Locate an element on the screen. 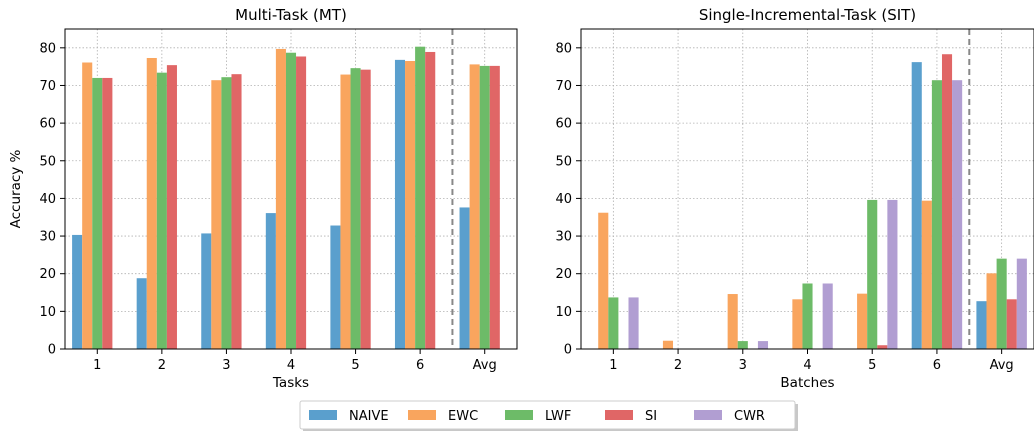 The height and width of the screenshot is (431, 1034). legend-swatch-cwr is located at coordinates (708, 415).